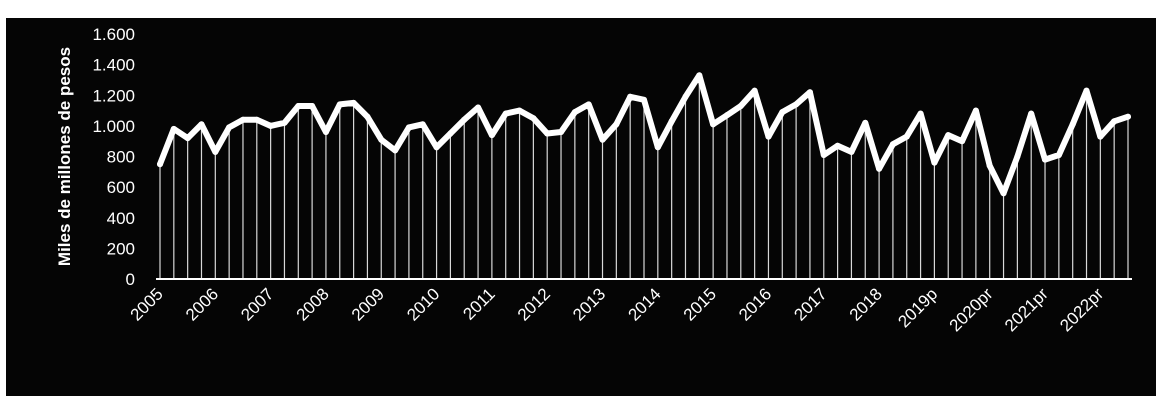 The width and height of the screenshot is (1168, 404). I want to click on x-tick-label: 2013, so click(589, 304).